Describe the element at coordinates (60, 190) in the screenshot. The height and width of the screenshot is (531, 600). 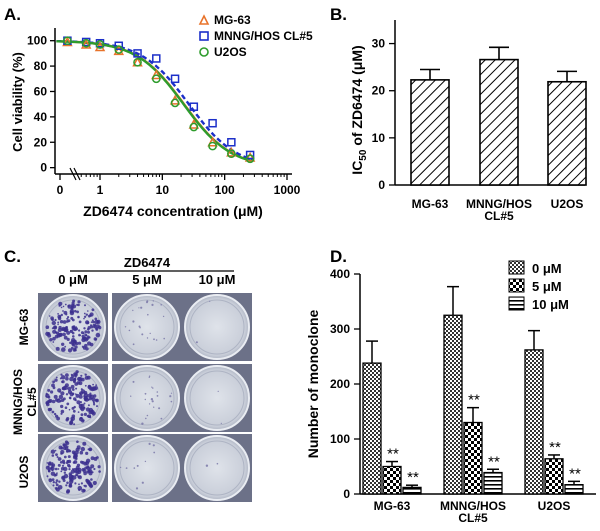
I see `x-tick-label: 0` at that location.